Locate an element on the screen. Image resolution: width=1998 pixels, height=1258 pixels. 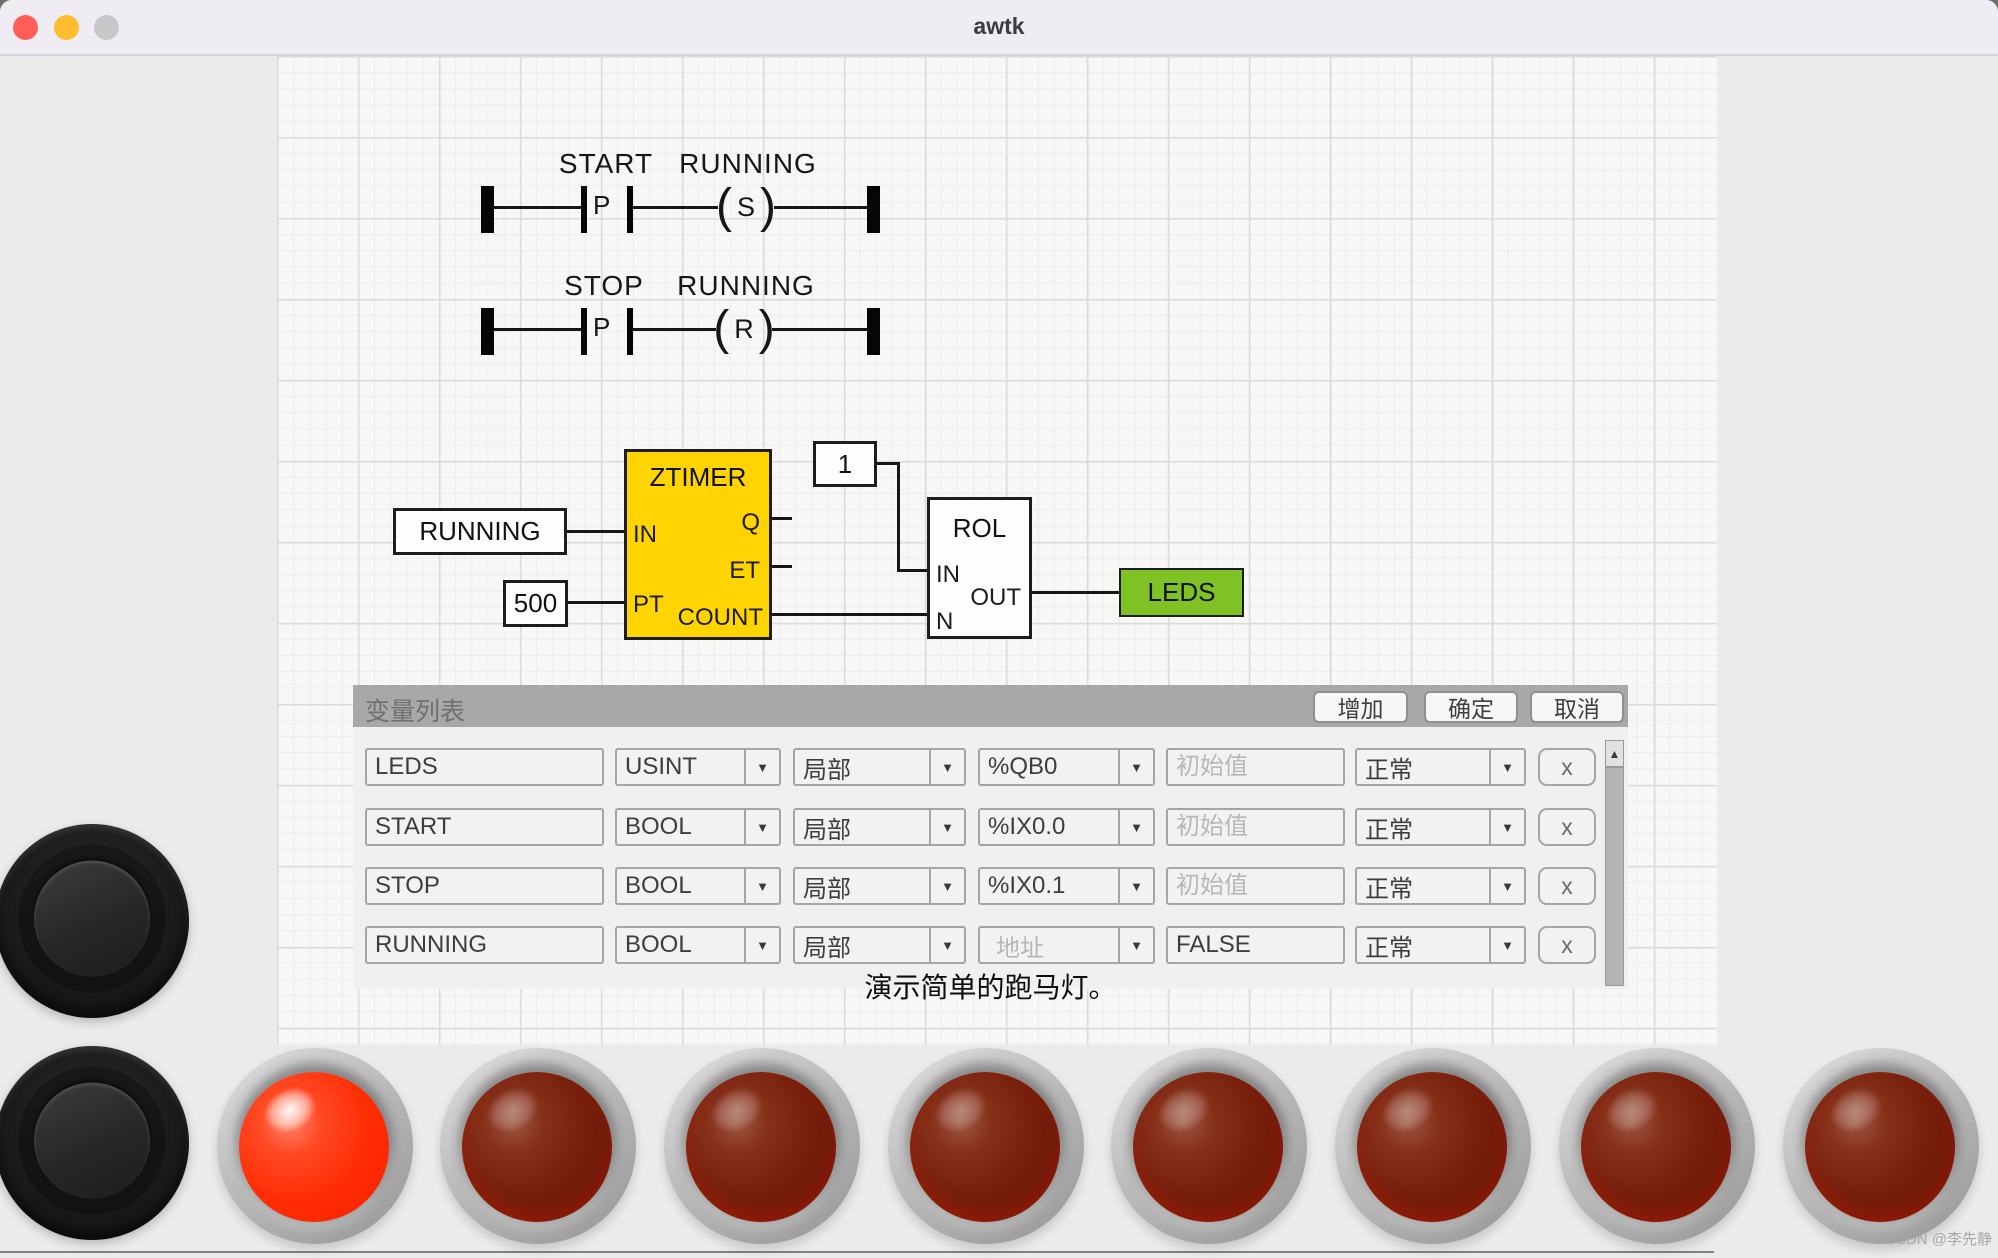
ztimer-pin-q: Q is located at coordinates (750, 522).